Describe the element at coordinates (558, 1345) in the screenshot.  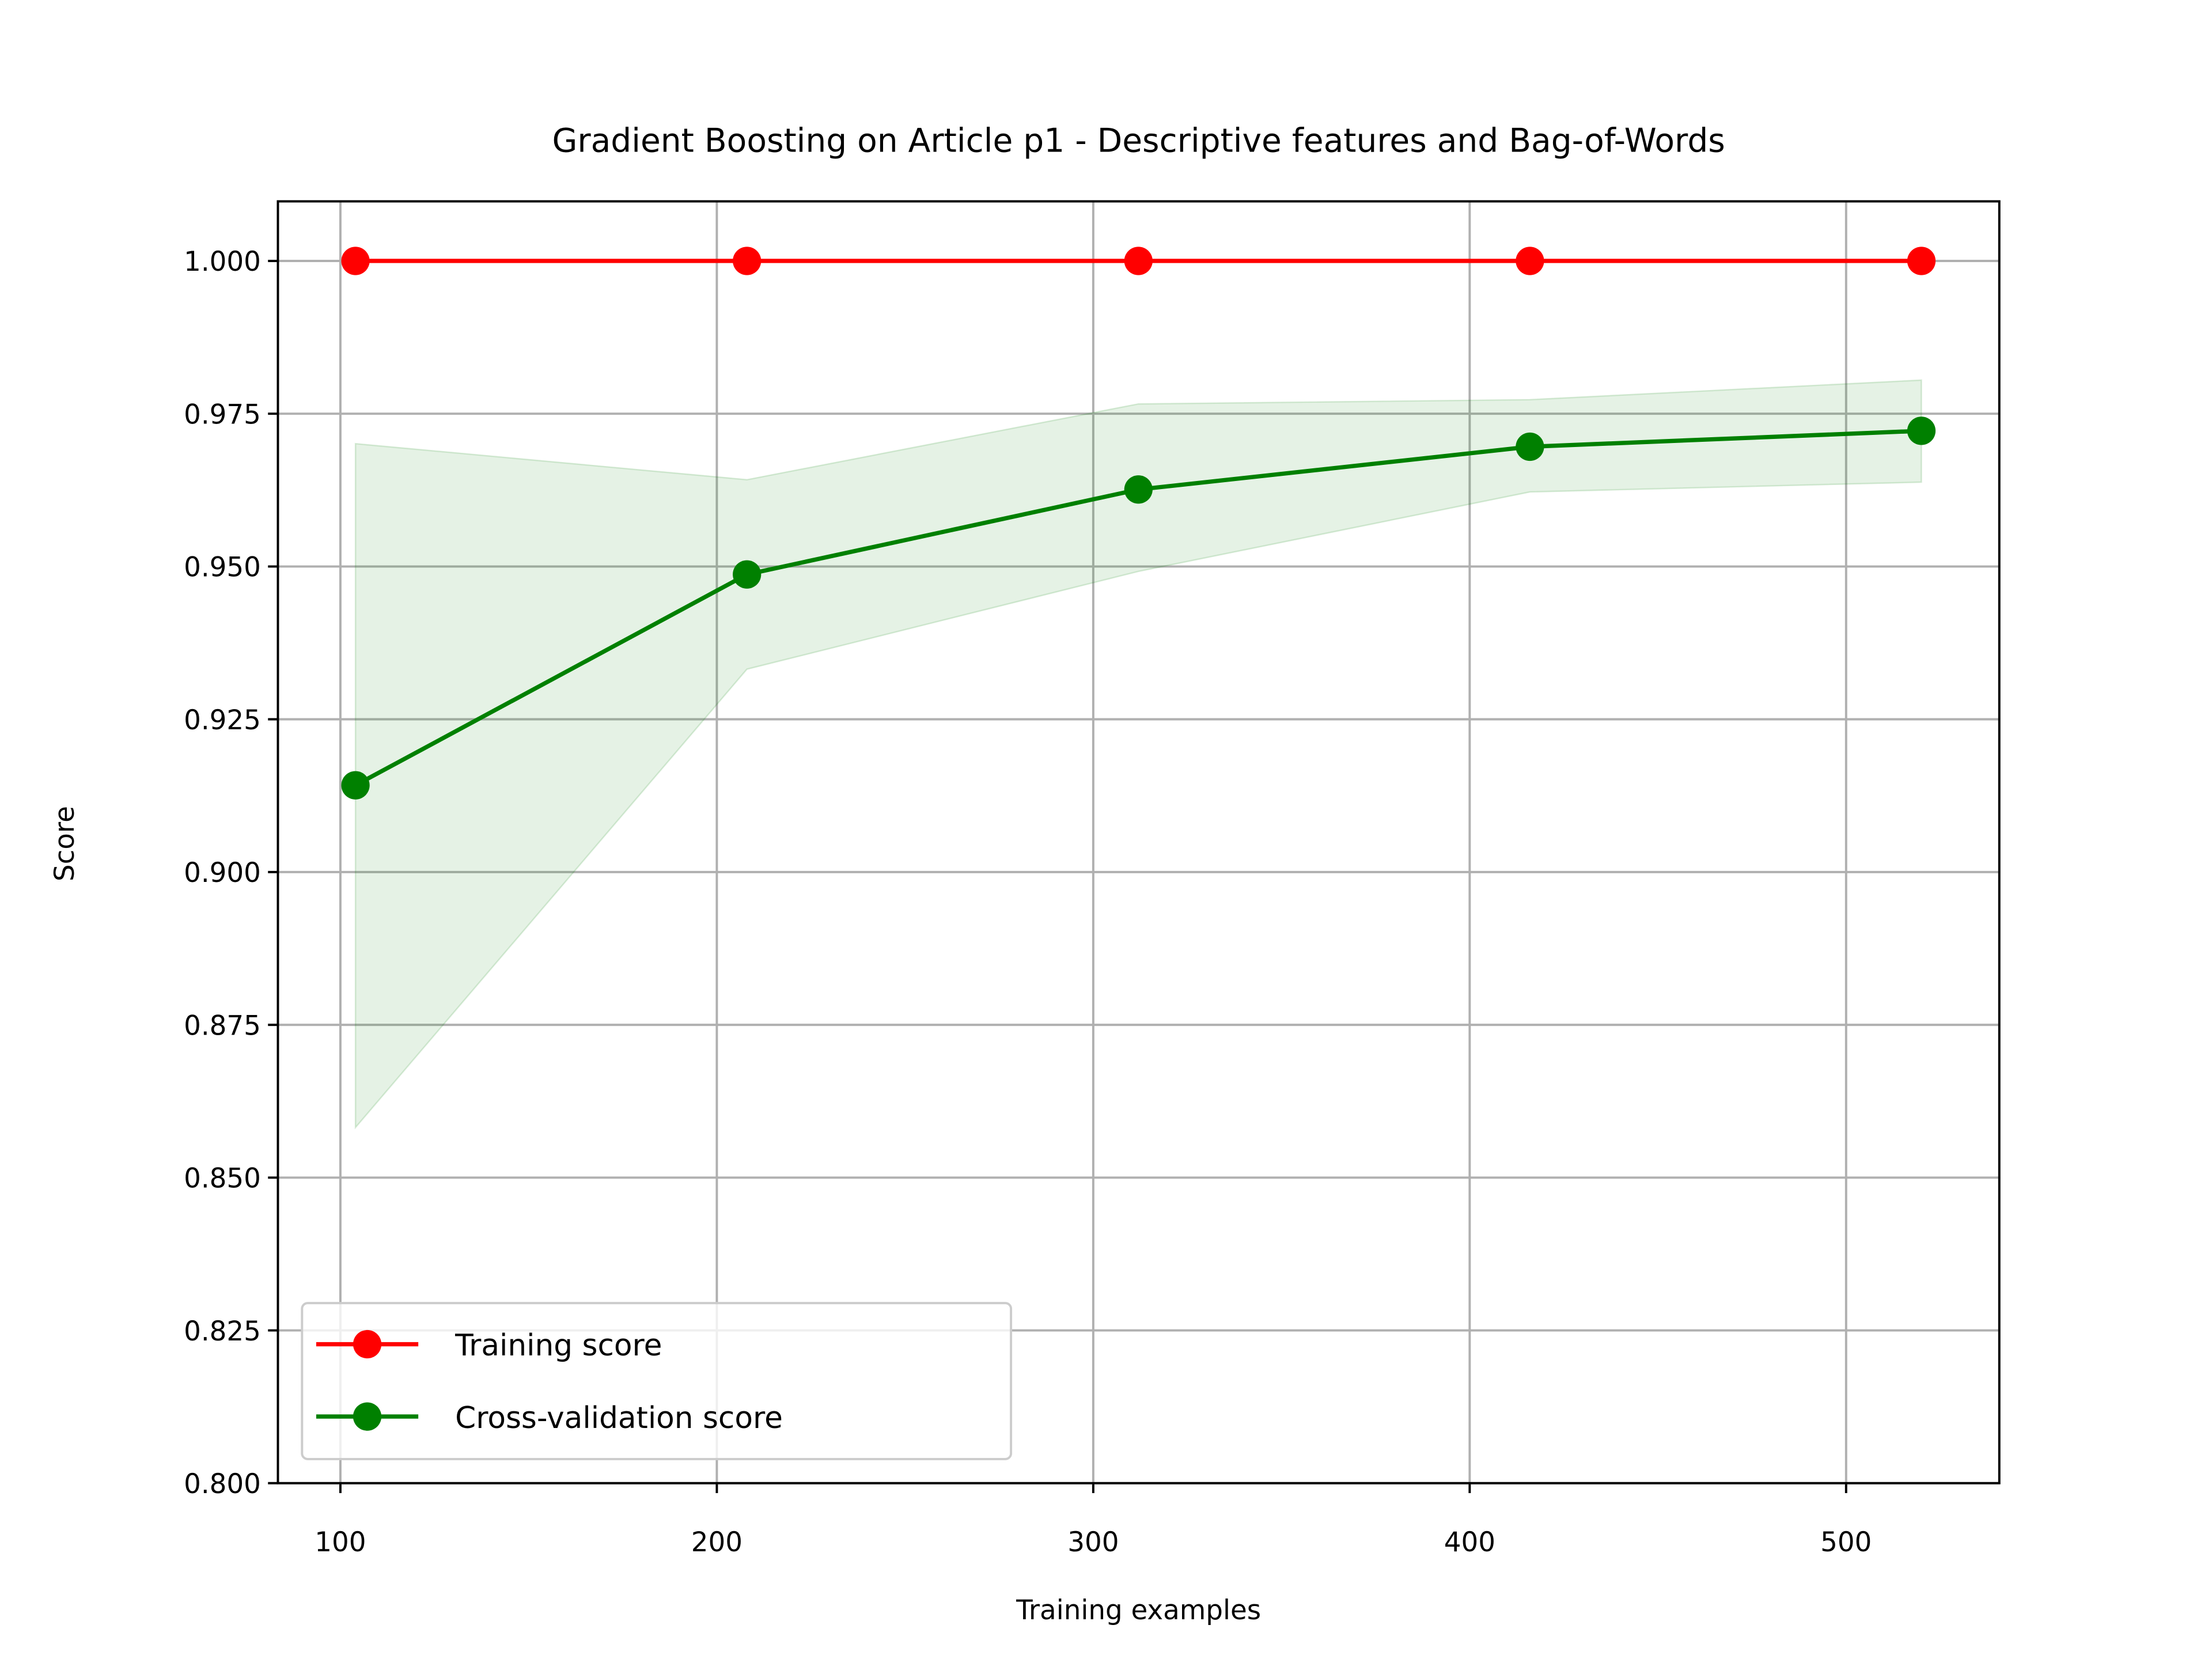
I see `legend-label: Training score` at that location.